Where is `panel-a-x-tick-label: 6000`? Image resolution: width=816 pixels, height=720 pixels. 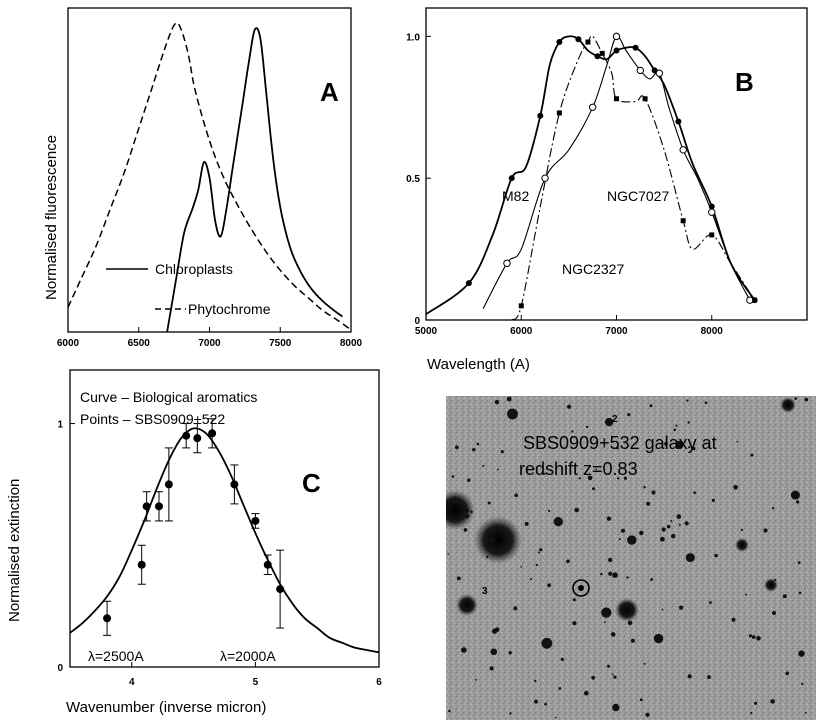
panel-a-x-tick-label: 6000 is located at coordinates (68, 343).